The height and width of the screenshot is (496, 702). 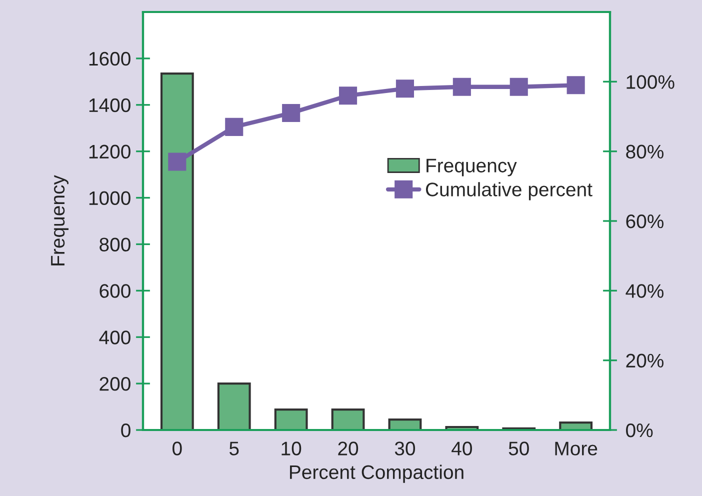 What do you see at coordinates (576, 449) in the screenshot?
I see `x-tick-label: More` at bounding box center [576, 449].